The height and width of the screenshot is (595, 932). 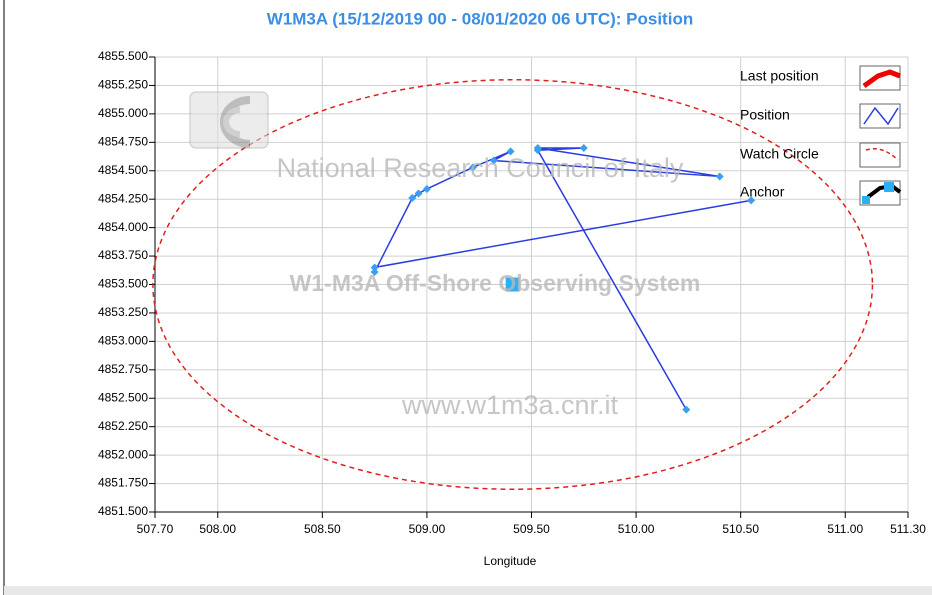 What do you see at coordinates (765, 115) in the screenshot?
I see `legend-label: Position` at bounding box center [765, 115].